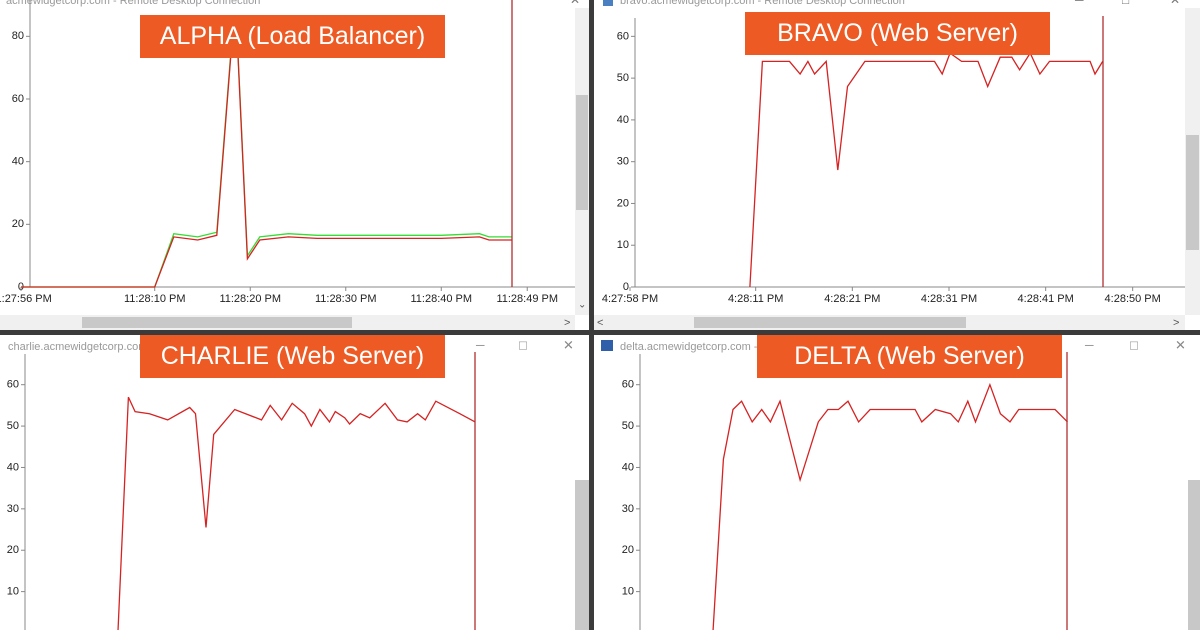  I want to click on x-tick-label: 4:27:58 PM, so click(630, 299).